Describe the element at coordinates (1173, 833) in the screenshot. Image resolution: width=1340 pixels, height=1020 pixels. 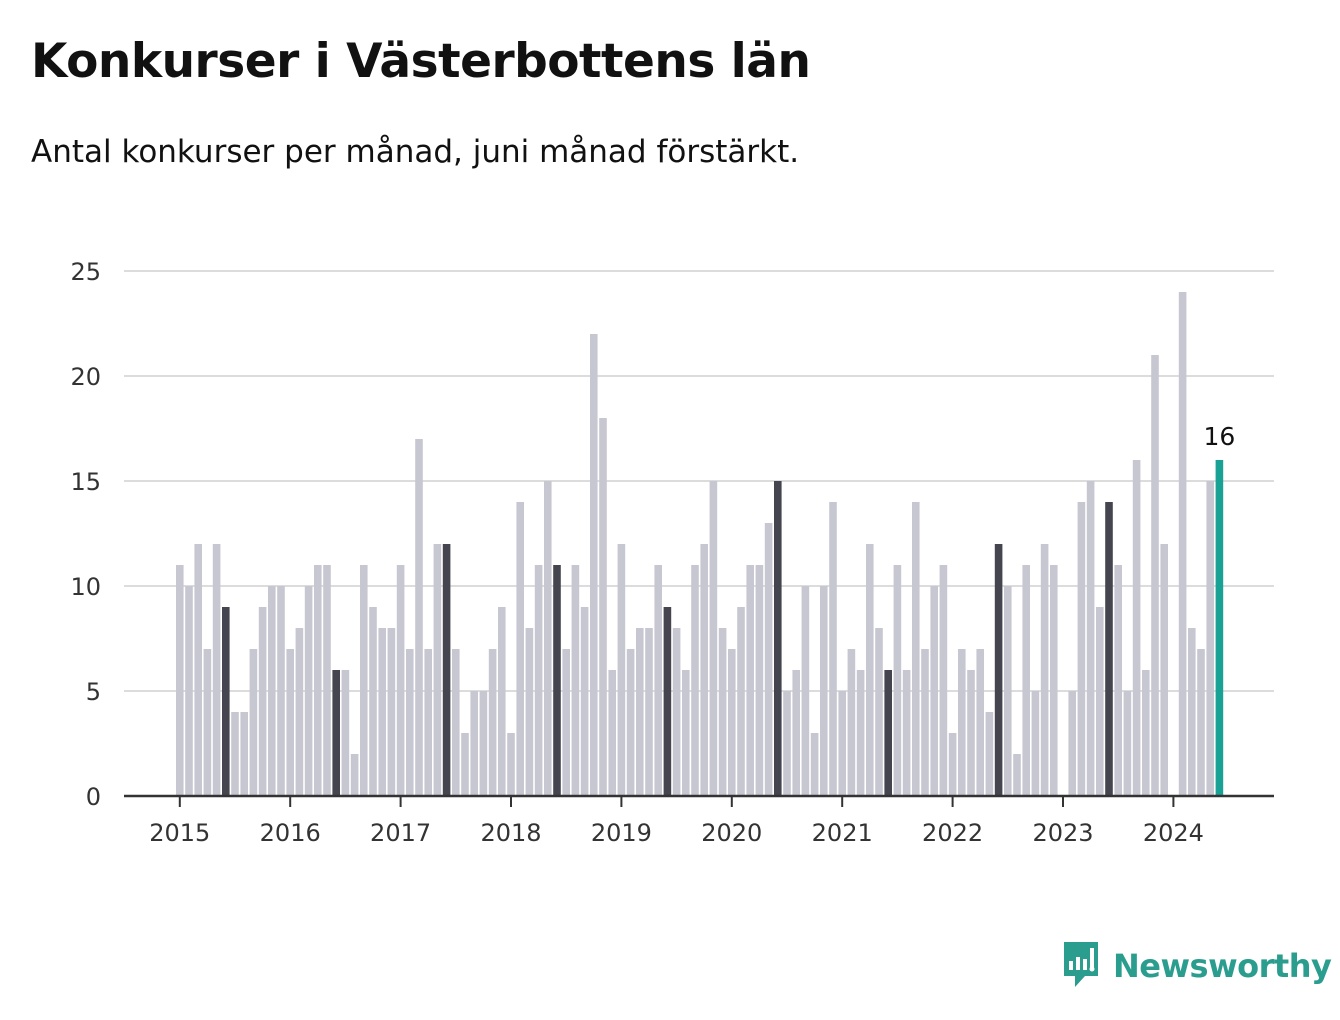
I see `x-tick-label: 2024` at that location.